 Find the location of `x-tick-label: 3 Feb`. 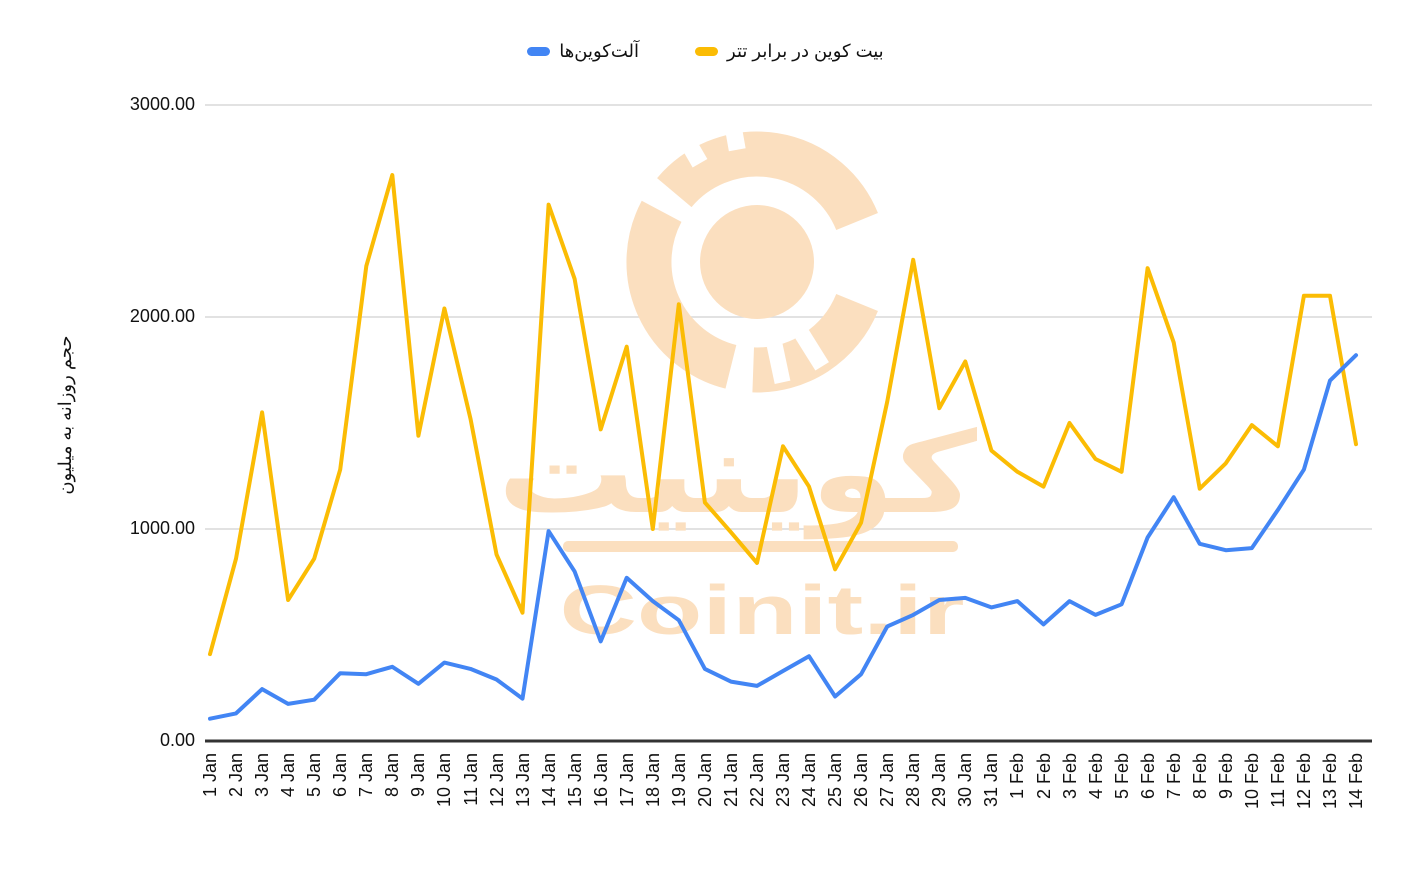

x-tick-label: 3 Feb is located at coordinates (1069, 776).